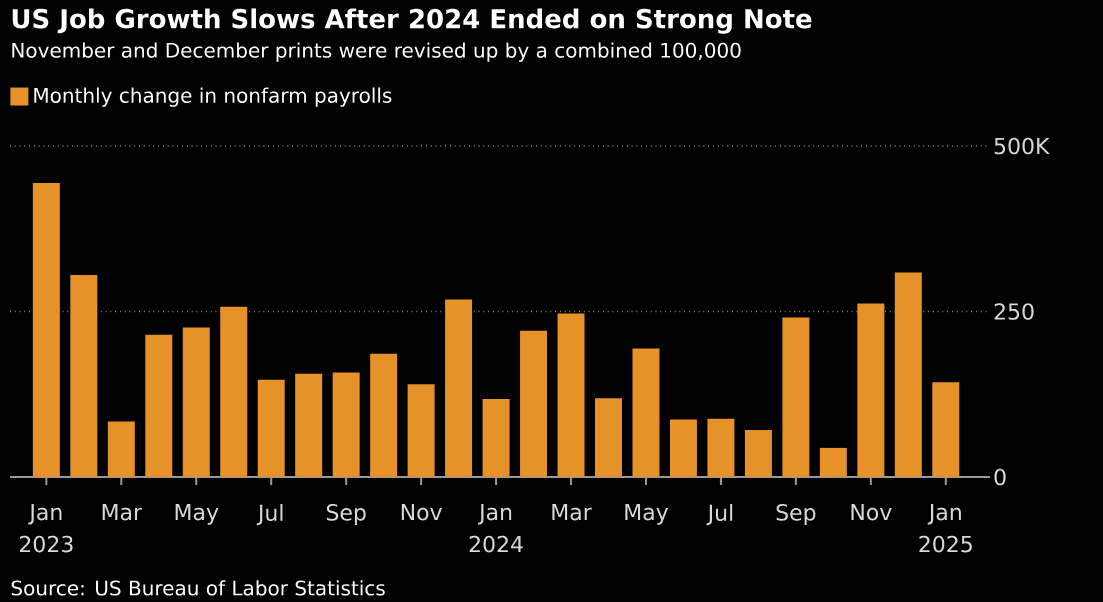  What do you see at coordinates (1022, 146) in the screenshot?
I see `y-tick-label: 500K` at bounding box center [1022, 146].